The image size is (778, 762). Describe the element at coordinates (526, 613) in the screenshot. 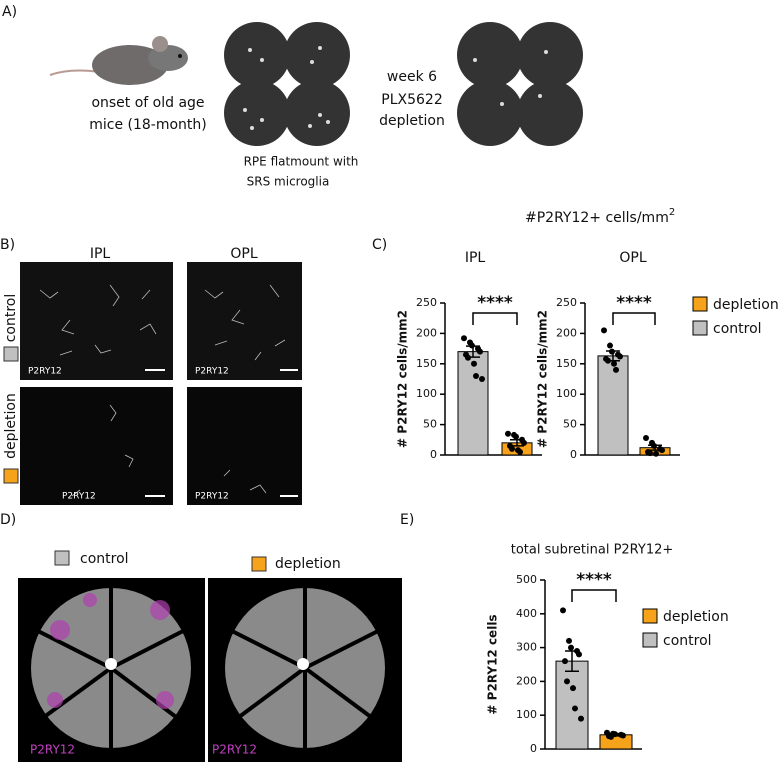

I see `y-tick-label: 400` at that location.